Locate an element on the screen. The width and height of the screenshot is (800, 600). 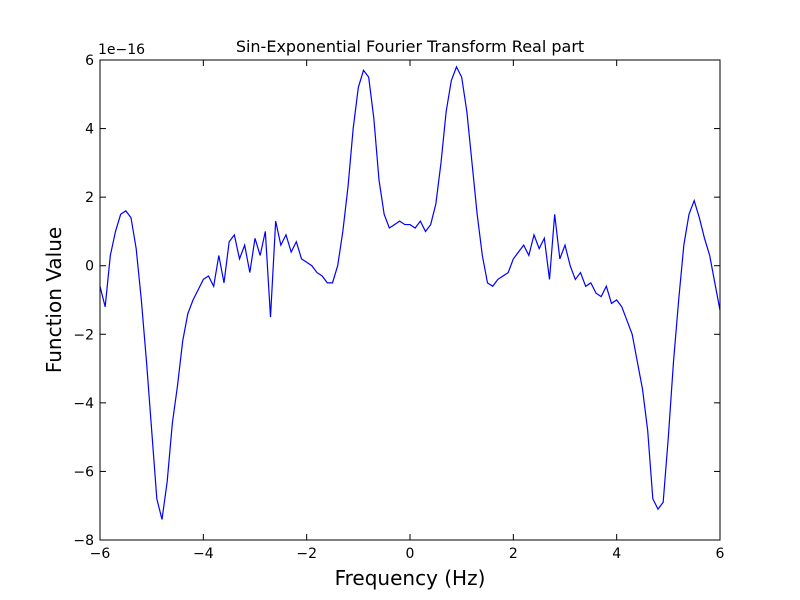
x-tick-label: −4 is located at coordinates (203, 554).